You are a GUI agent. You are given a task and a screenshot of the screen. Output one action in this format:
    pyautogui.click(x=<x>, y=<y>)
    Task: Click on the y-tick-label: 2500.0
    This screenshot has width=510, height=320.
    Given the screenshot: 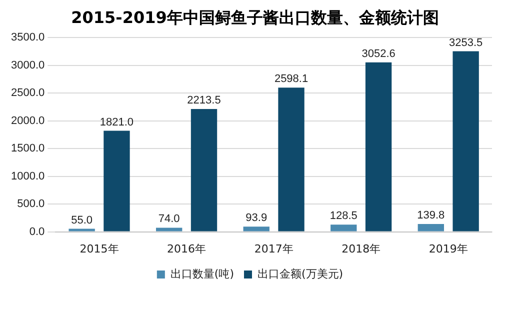 What is the action you would take?
    pyautogui.click(x=27, y=93)
    